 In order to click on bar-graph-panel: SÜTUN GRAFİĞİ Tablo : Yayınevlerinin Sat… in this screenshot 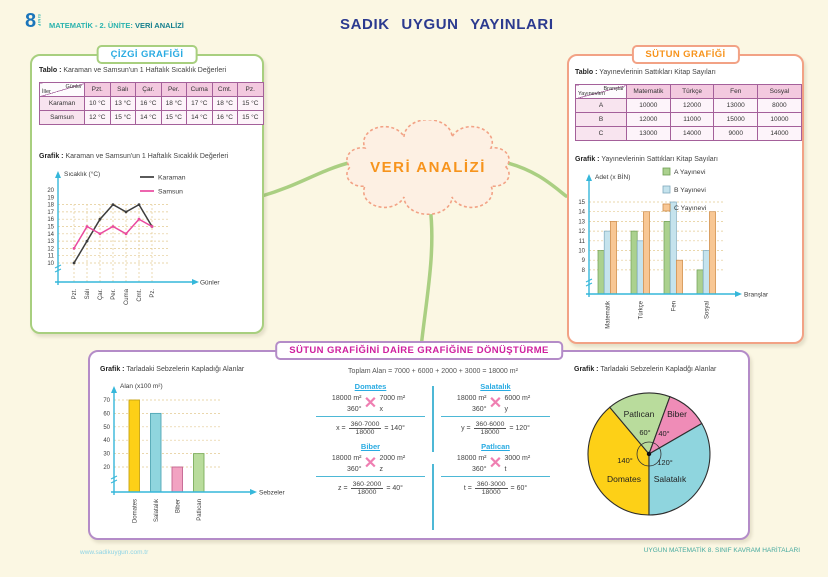, I will do `click(685, 194)`.